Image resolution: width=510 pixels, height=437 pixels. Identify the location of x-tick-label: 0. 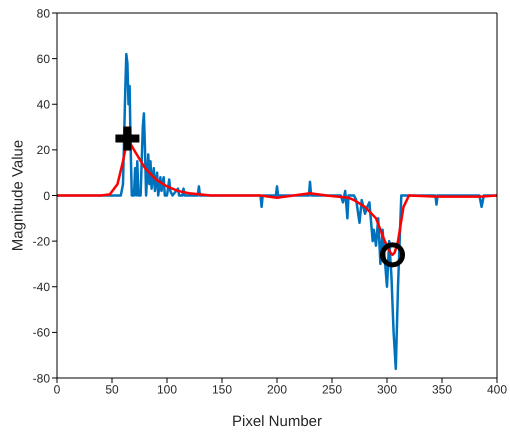
(57, 389).